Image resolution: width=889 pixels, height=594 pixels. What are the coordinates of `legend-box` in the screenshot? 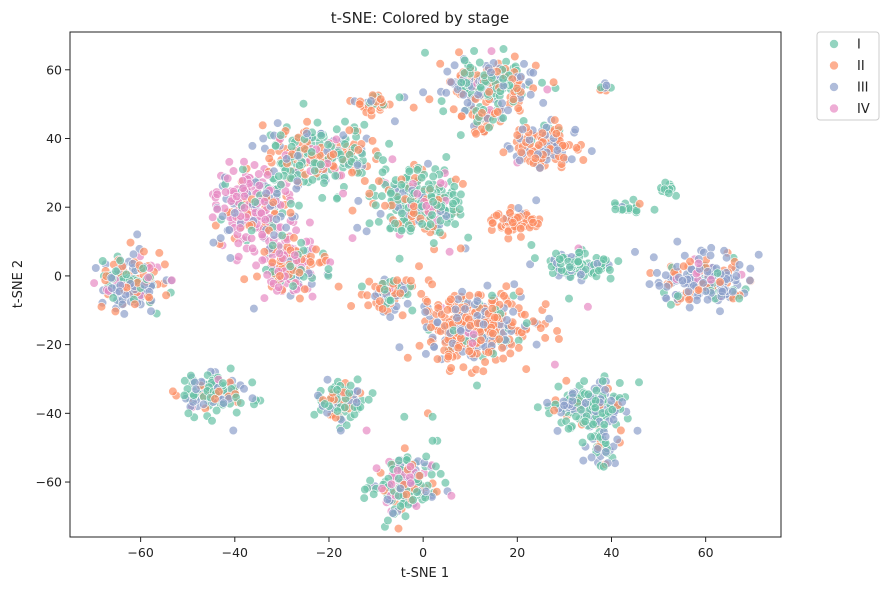 It's located at (848, 76).